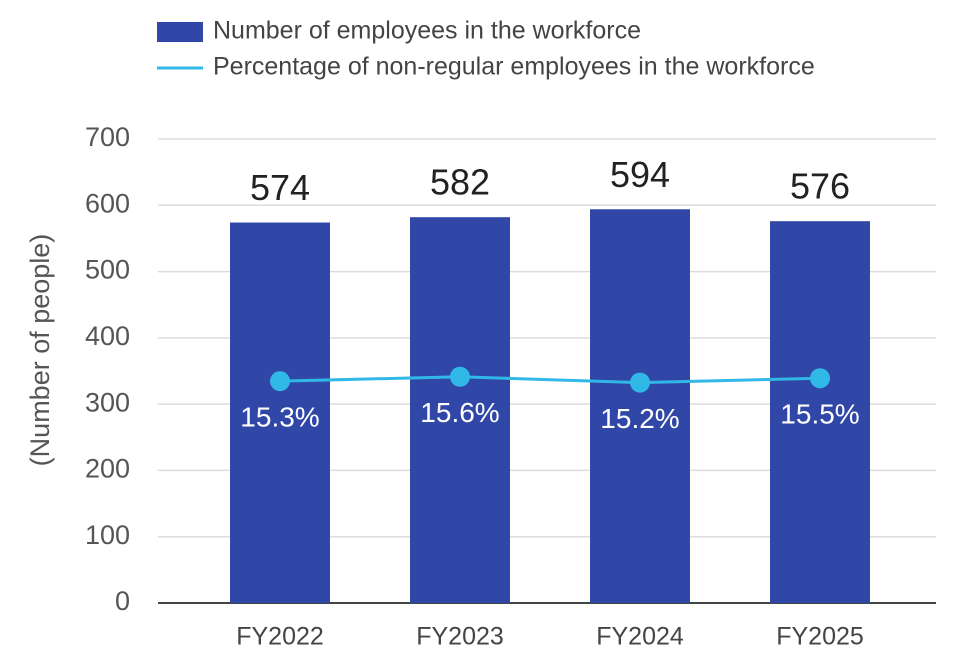  Describe the element at coordinates (280, 187) in the screenshot. I see `bar-value-label: 574` at that location.